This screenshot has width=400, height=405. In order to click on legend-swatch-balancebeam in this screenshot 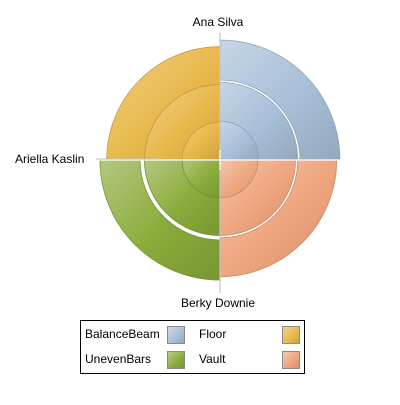, I will do `click(176, 335)`.